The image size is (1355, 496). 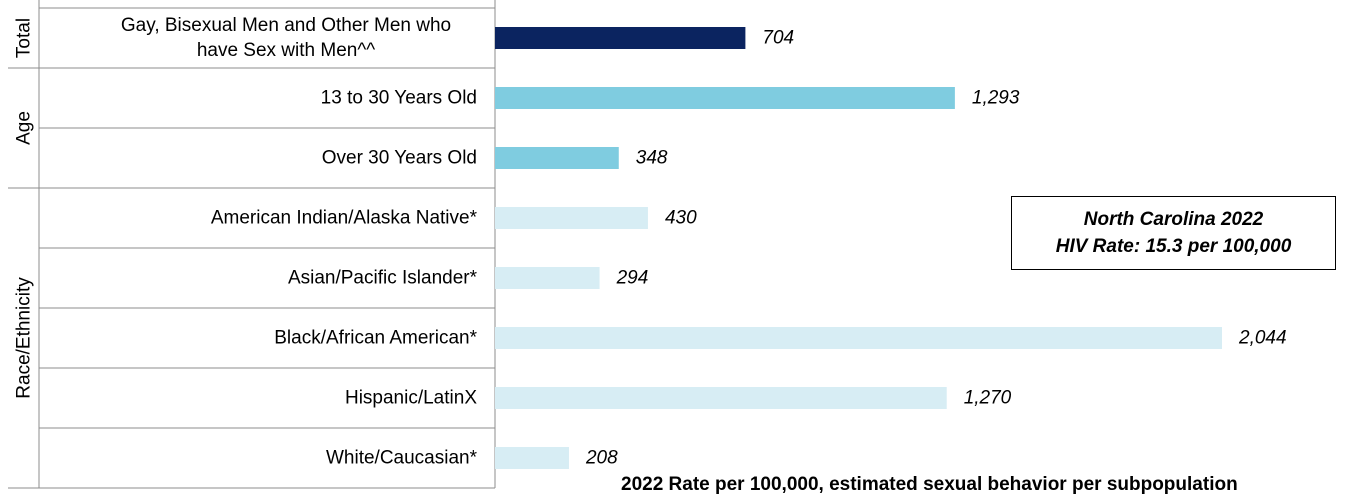 What do you see at coordinates (778, 38) in the screenshot?
I see `value-label: 704` at bounding box center [778, 38].